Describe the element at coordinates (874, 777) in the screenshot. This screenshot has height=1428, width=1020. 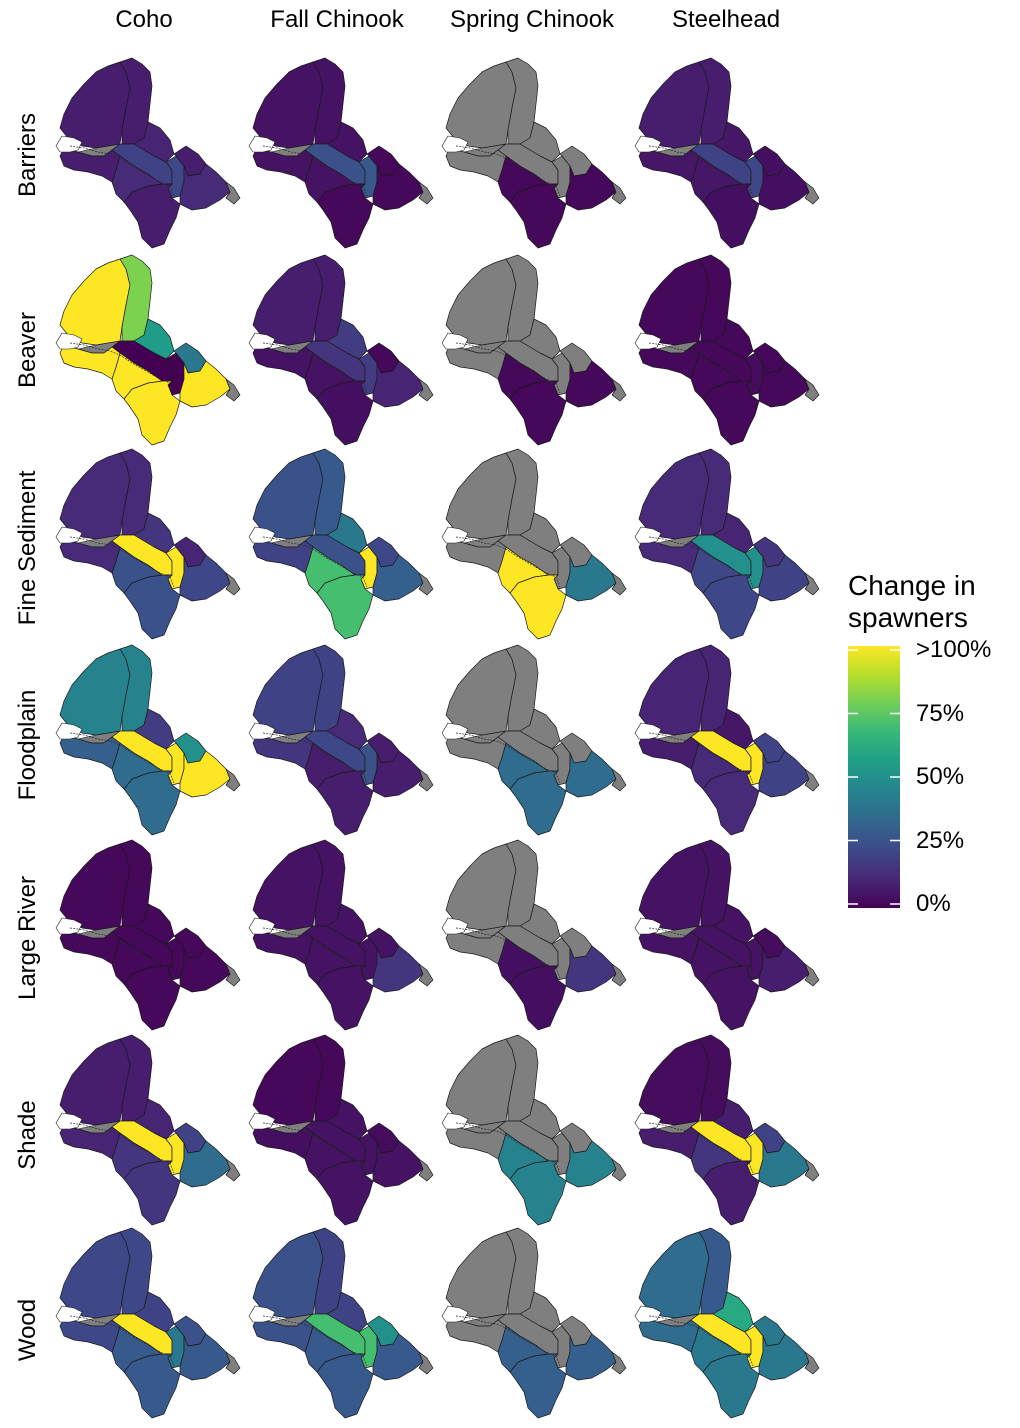
I see `legend-color-bar` at that location.